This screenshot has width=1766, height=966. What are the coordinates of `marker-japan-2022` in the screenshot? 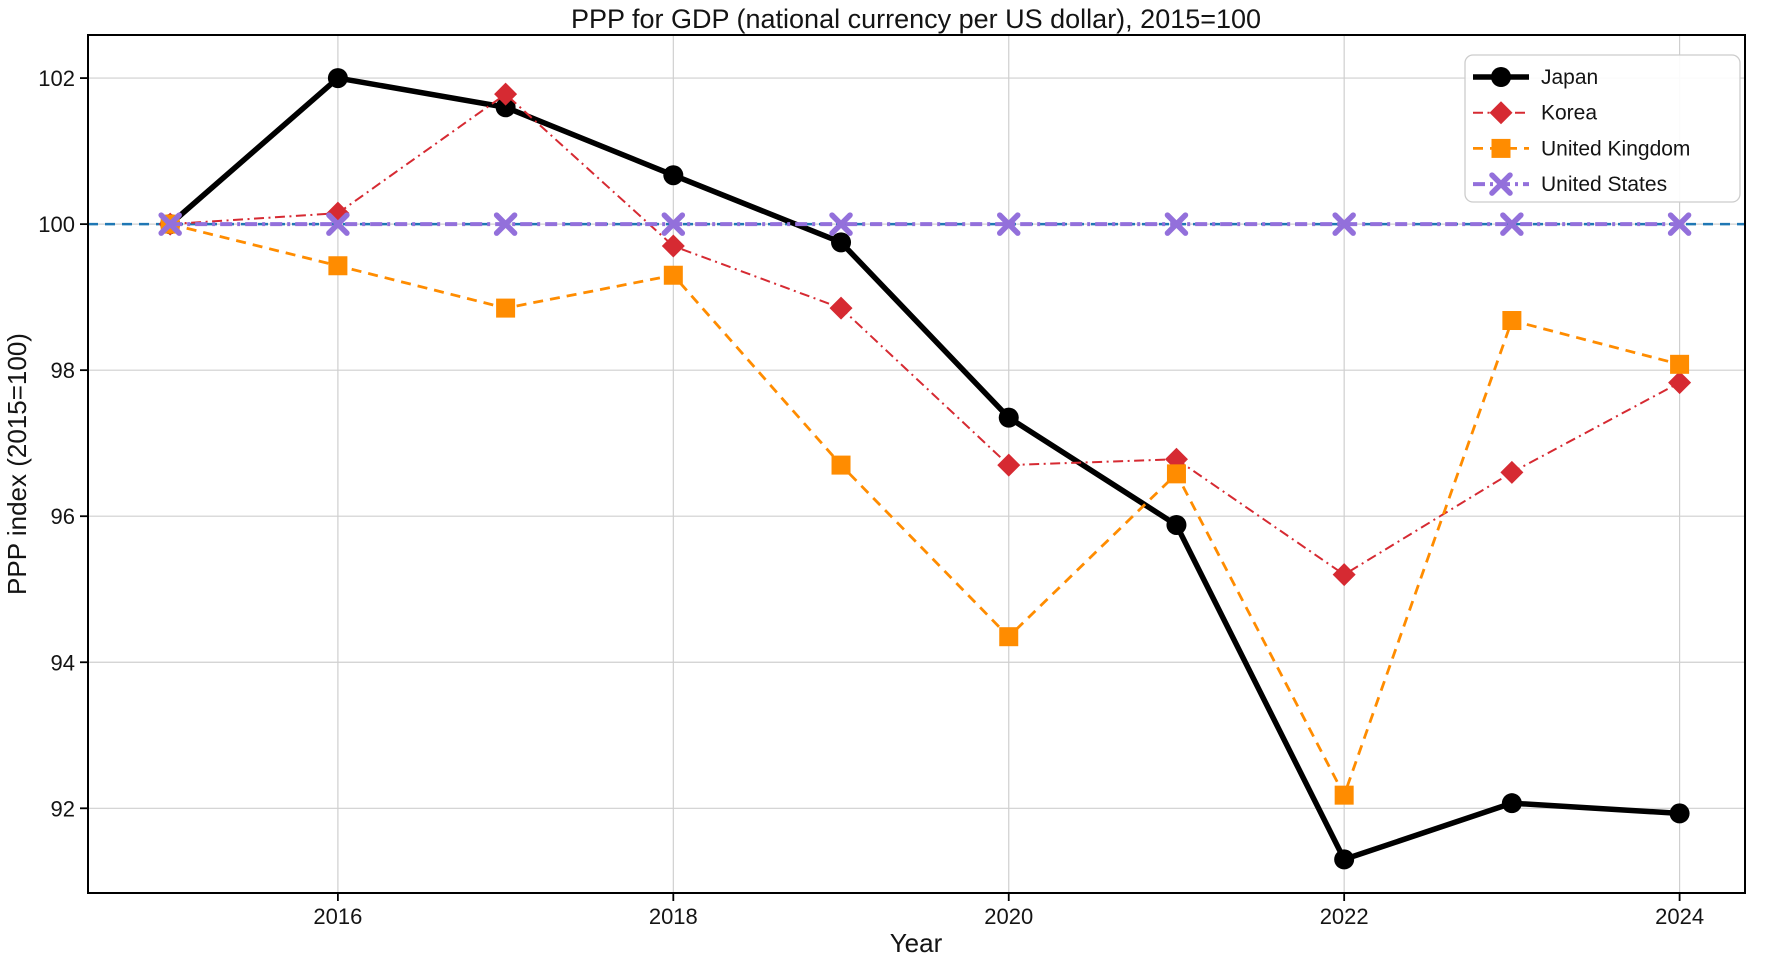 It's located at (1344, 859).